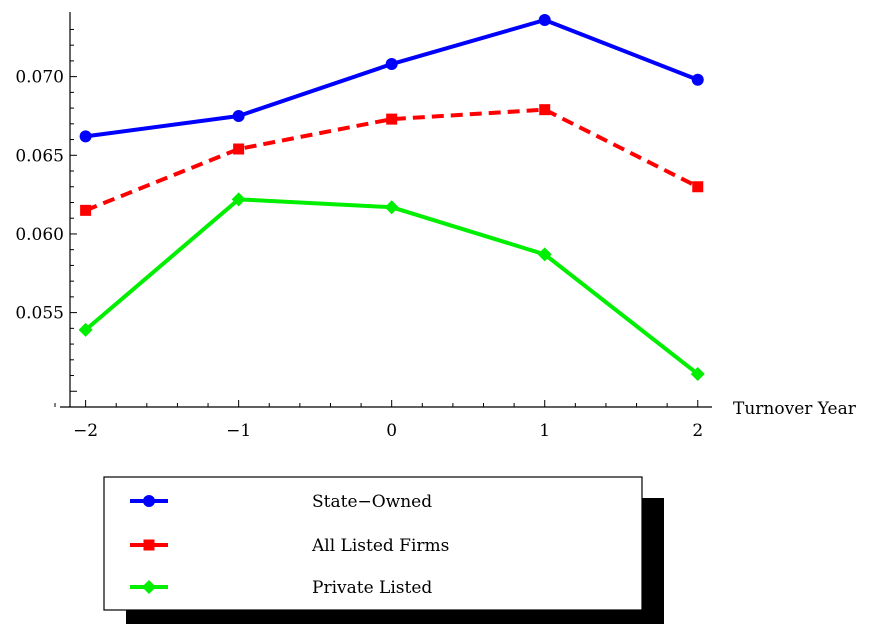 The width and height of the screenshot is (878, 628). I want to click on y-tick-label: 0.060, so click(39, 235).